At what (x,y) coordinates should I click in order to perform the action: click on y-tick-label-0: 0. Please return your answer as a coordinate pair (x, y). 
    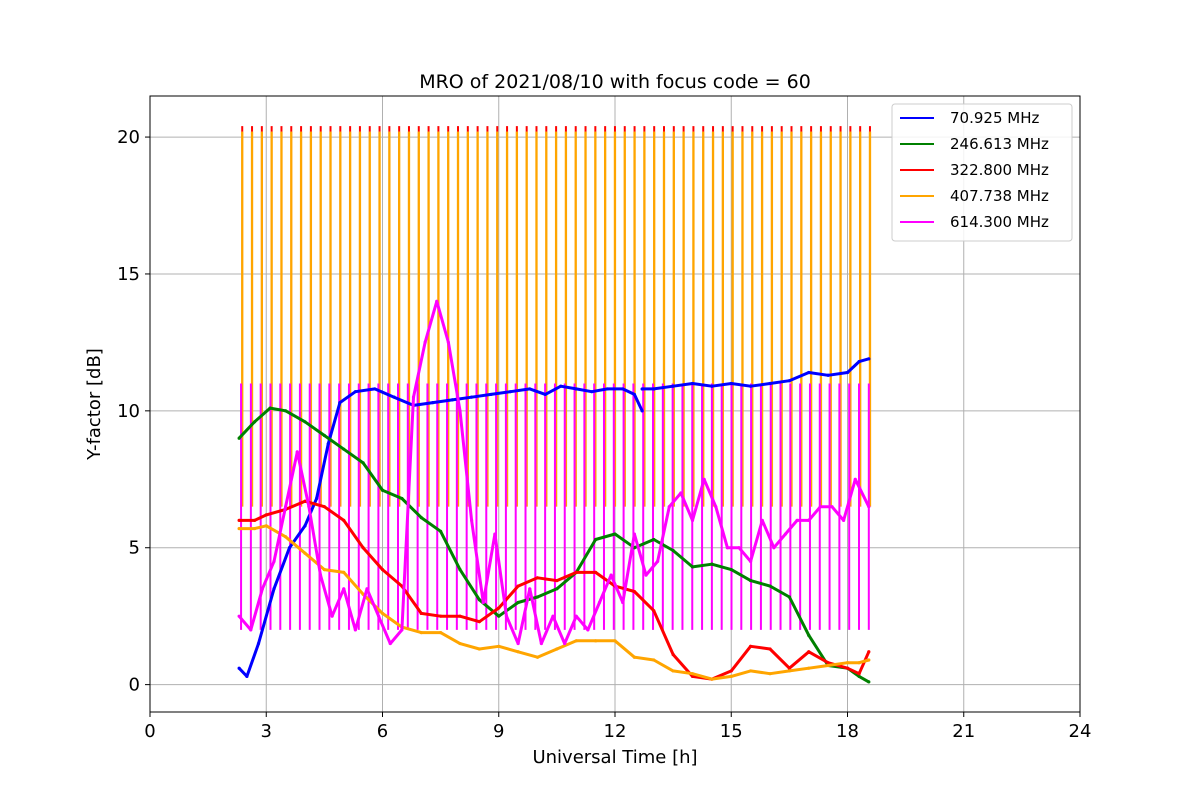
    Looking at the image, I should click on (134, 685).